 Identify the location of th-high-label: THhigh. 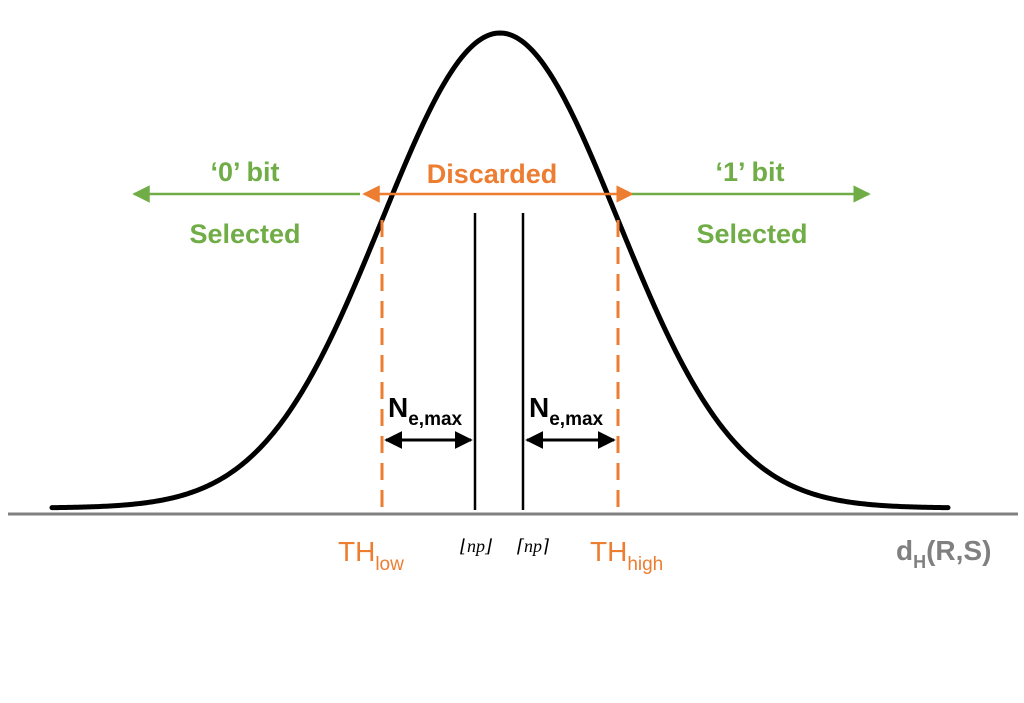
(626, 555).